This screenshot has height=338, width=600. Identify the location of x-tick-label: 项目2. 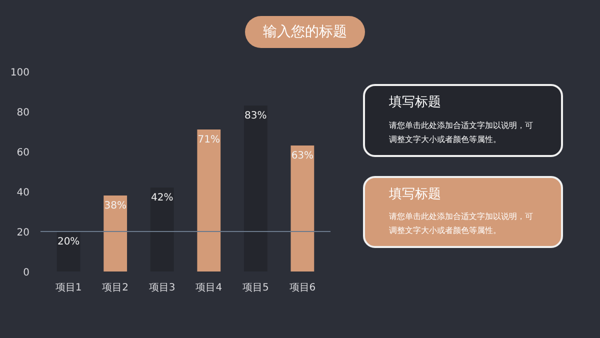
(115, 288).